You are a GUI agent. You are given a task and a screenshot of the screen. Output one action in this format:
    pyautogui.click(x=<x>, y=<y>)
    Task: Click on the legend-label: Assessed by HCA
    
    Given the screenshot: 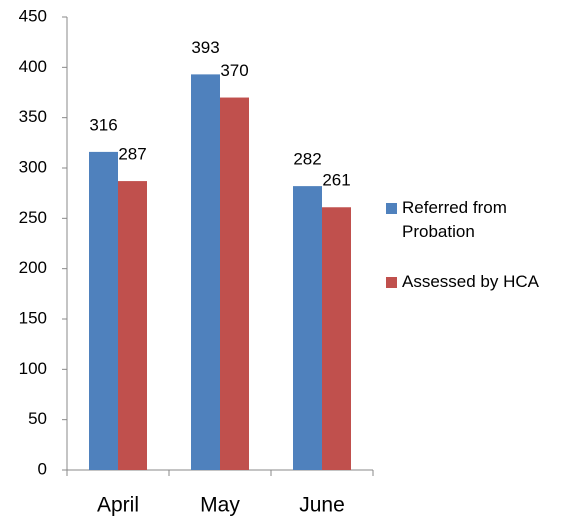 What is the action you would take?
    pyautogui.click(x=470, y=281)
    